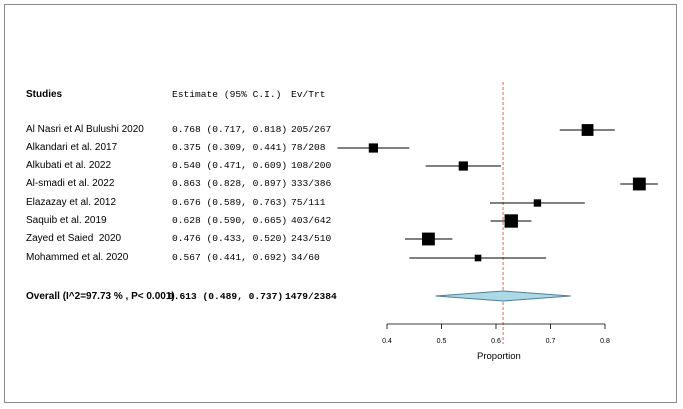 This screenshot has width=683, height=409. Describe the element at coordinates (496, 341) in the screenshot. I see `x-axis-tick-label: 0.6` at that location.